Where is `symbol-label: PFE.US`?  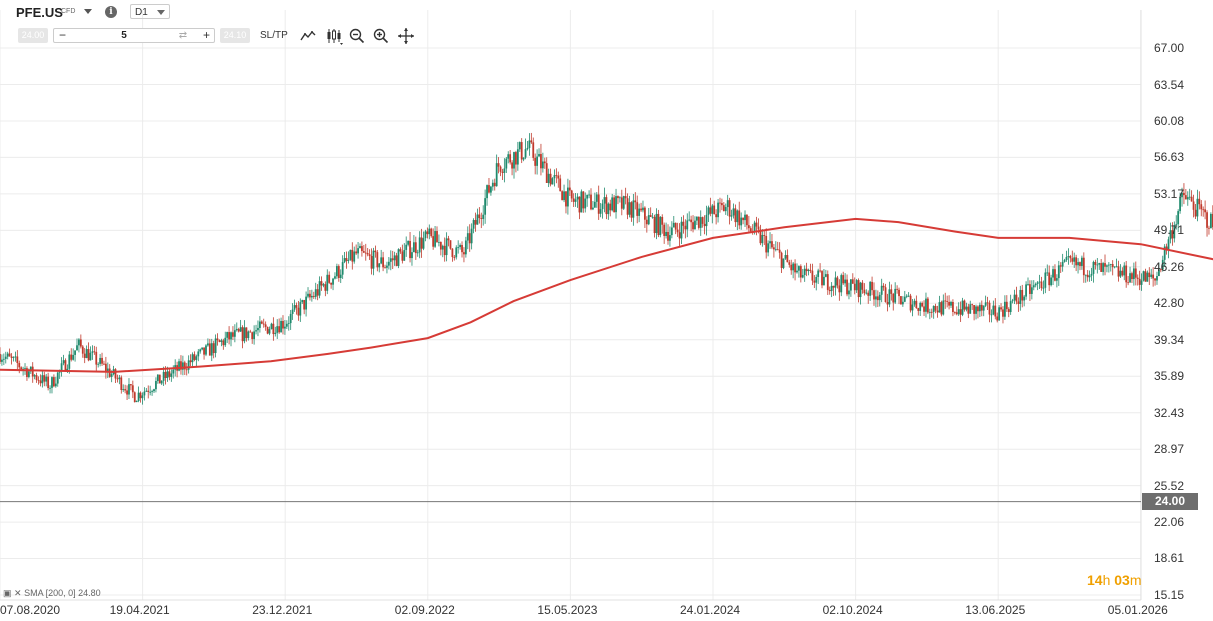
symbol-label: PFE.US is located at coordinates (39, 12).